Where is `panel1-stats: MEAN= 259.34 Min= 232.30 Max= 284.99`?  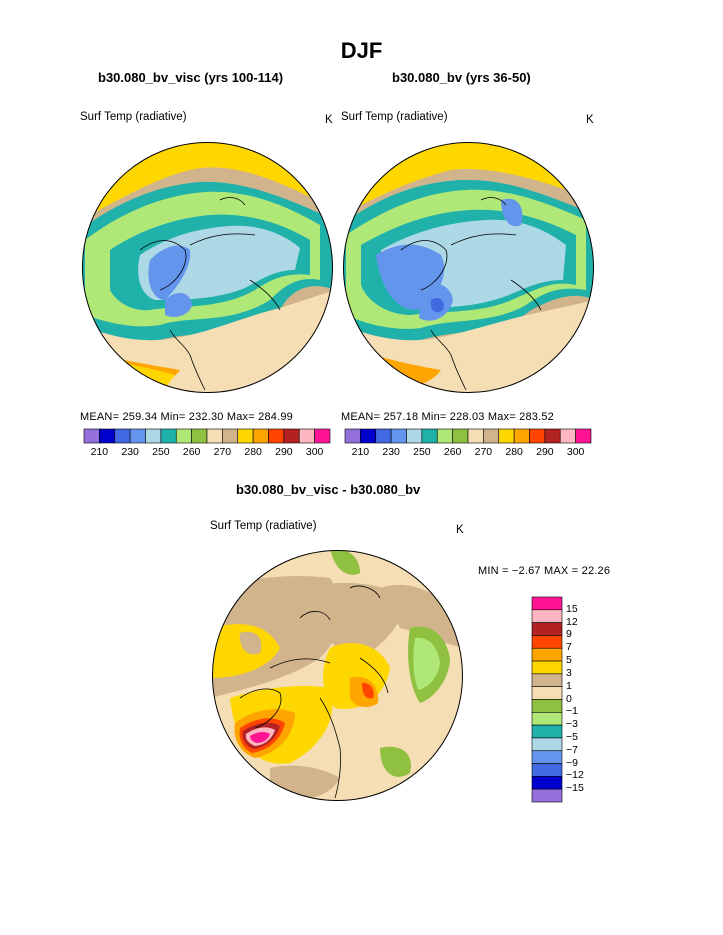
panel1-stats: MEAN= 259.34 Min= 232.30 Max= 284.99 is located at coordinates (186, 417).